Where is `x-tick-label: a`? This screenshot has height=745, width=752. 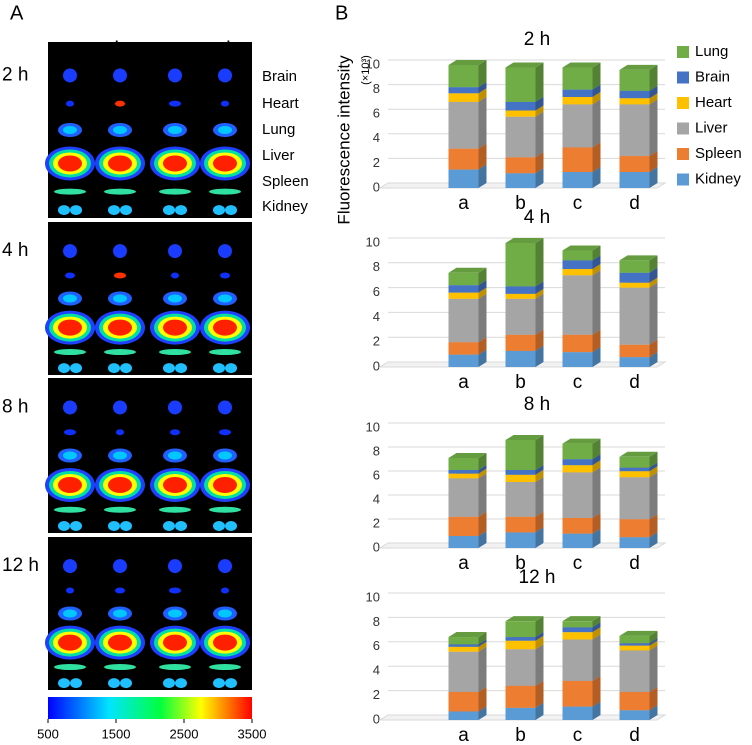 x-tick-label: a is located at coordinates (463, 563).